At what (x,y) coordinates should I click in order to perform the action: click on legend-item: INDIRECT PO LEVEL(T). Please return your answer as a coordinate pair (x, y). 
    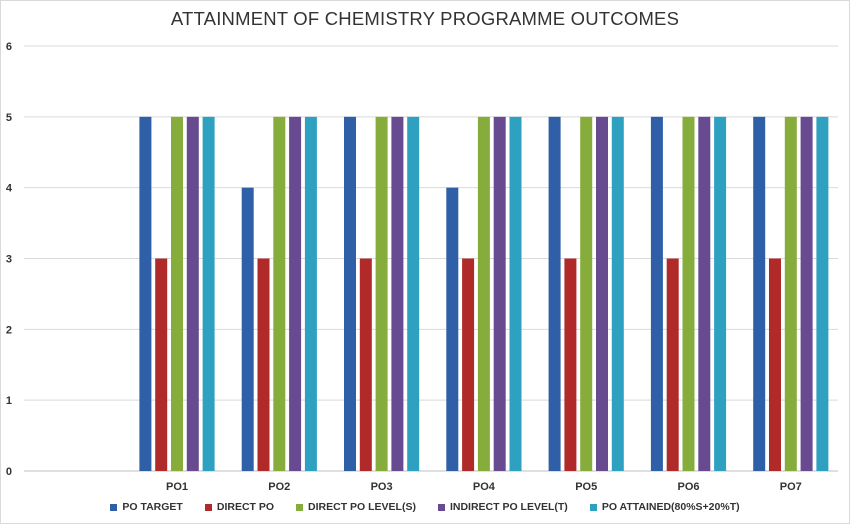
    Looking at the image, I should click on (502, 507).